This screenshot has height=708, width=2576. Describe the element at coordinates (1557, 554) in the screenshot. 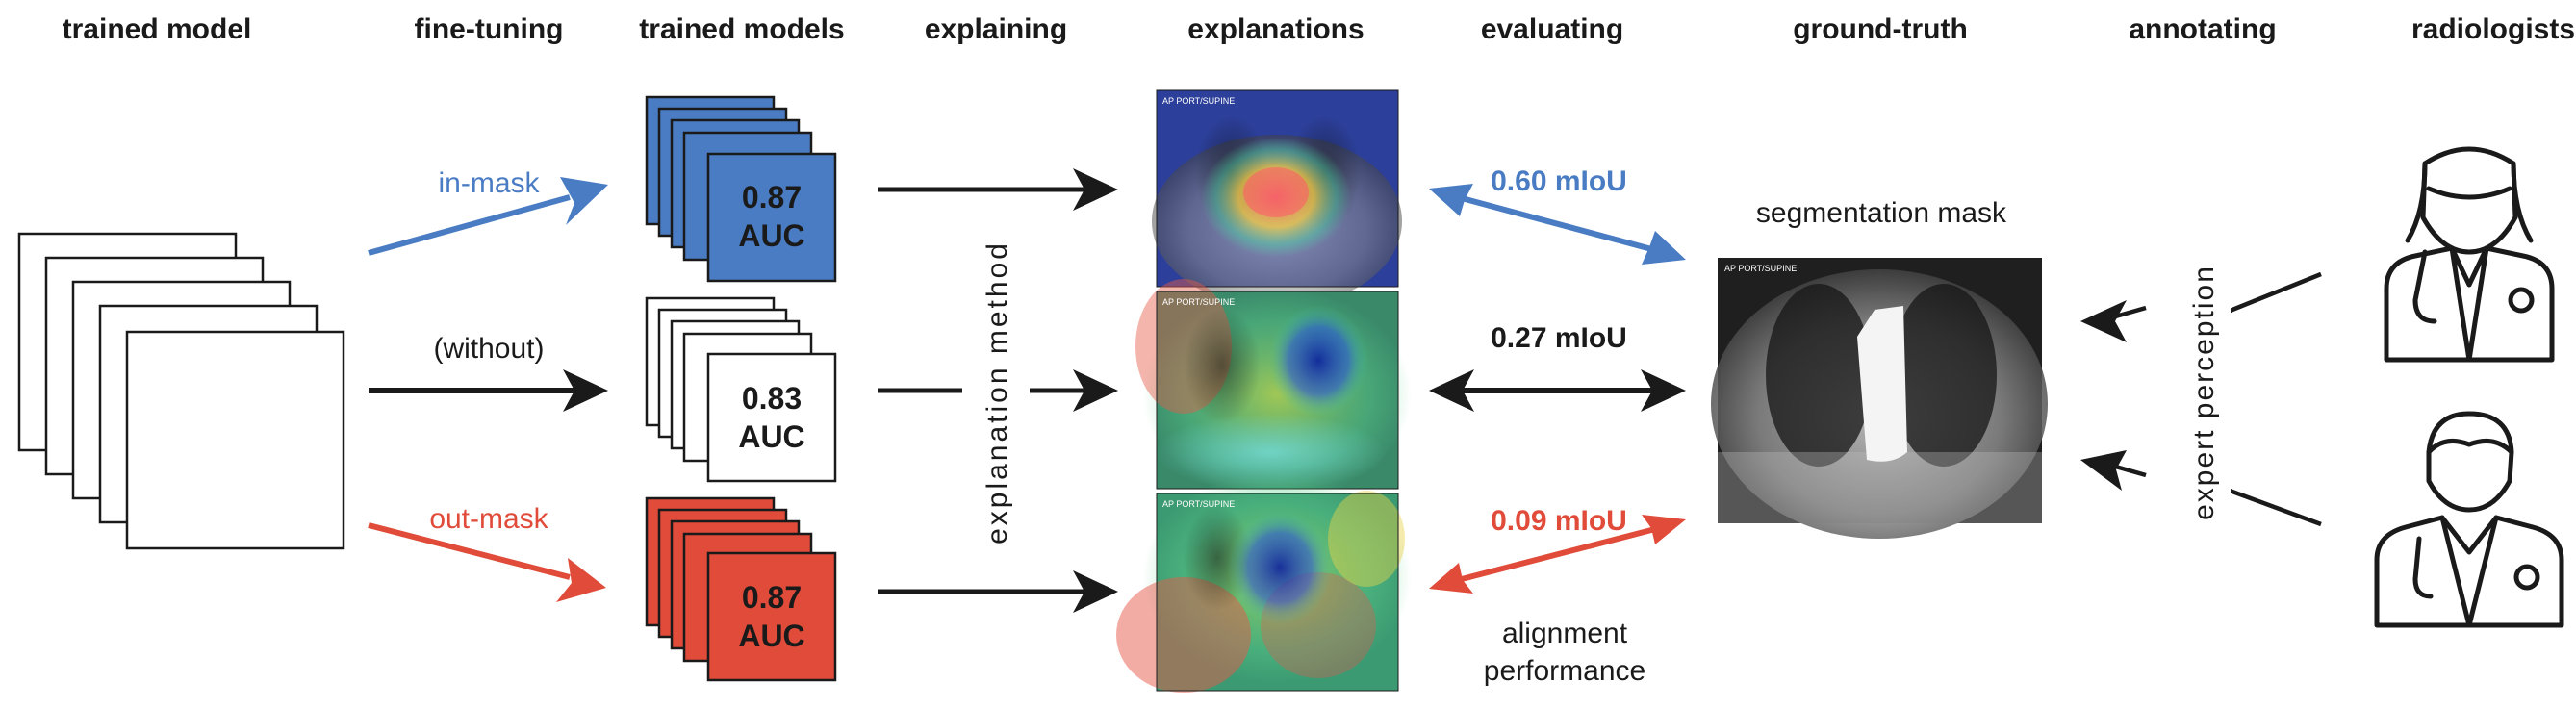

I see `eval-arrow-out-mask` at that location.